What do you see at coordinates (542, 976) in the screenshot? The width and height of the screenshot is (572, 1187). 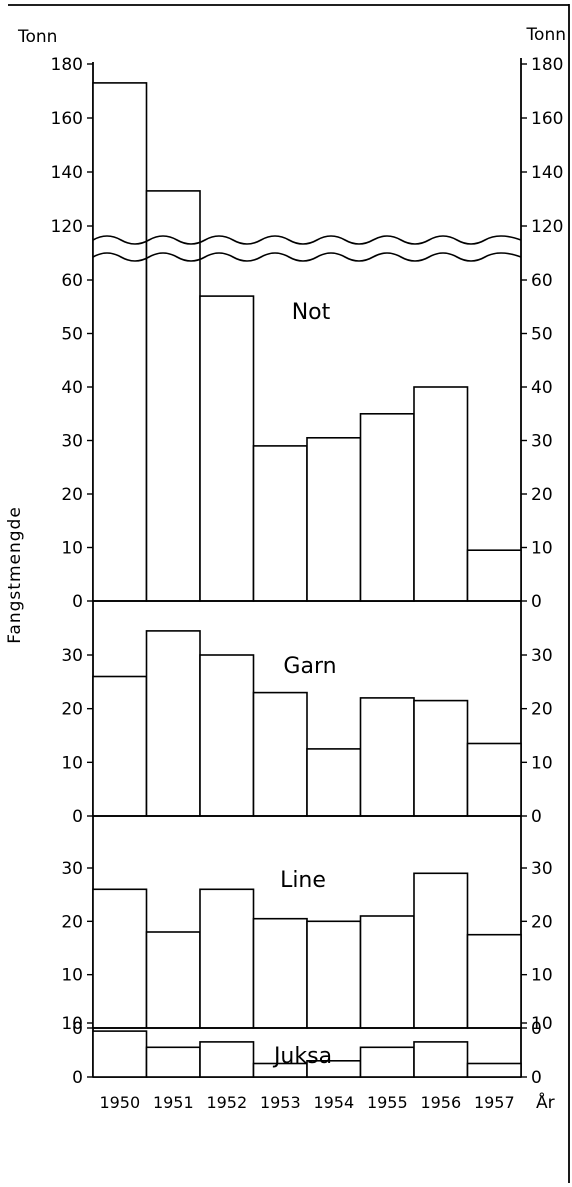 I see `tick-label-right-line-10: 10` at bounding box center [542, 976].